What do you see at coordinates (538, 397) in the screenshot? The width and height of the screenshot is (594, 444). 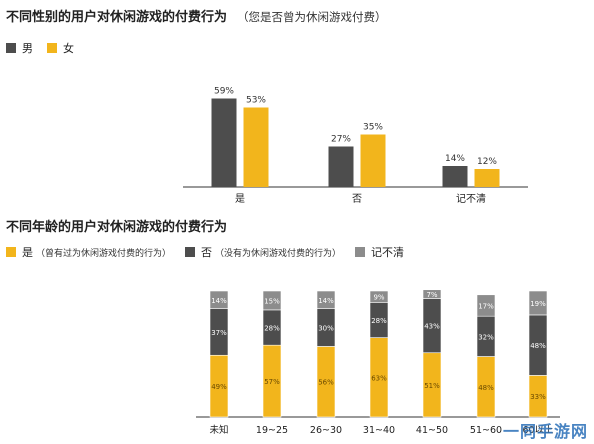 I see `chart2-data-label: 33%` at bounding box center [538, 397].